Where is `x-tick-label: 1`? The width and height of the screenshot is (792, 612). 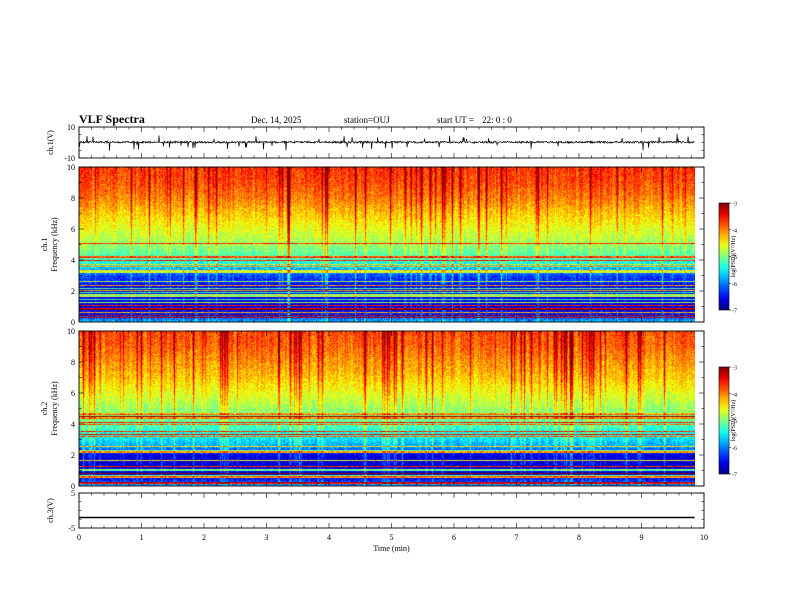 x-tick-label: 1 is located at coordinates (142, 537).